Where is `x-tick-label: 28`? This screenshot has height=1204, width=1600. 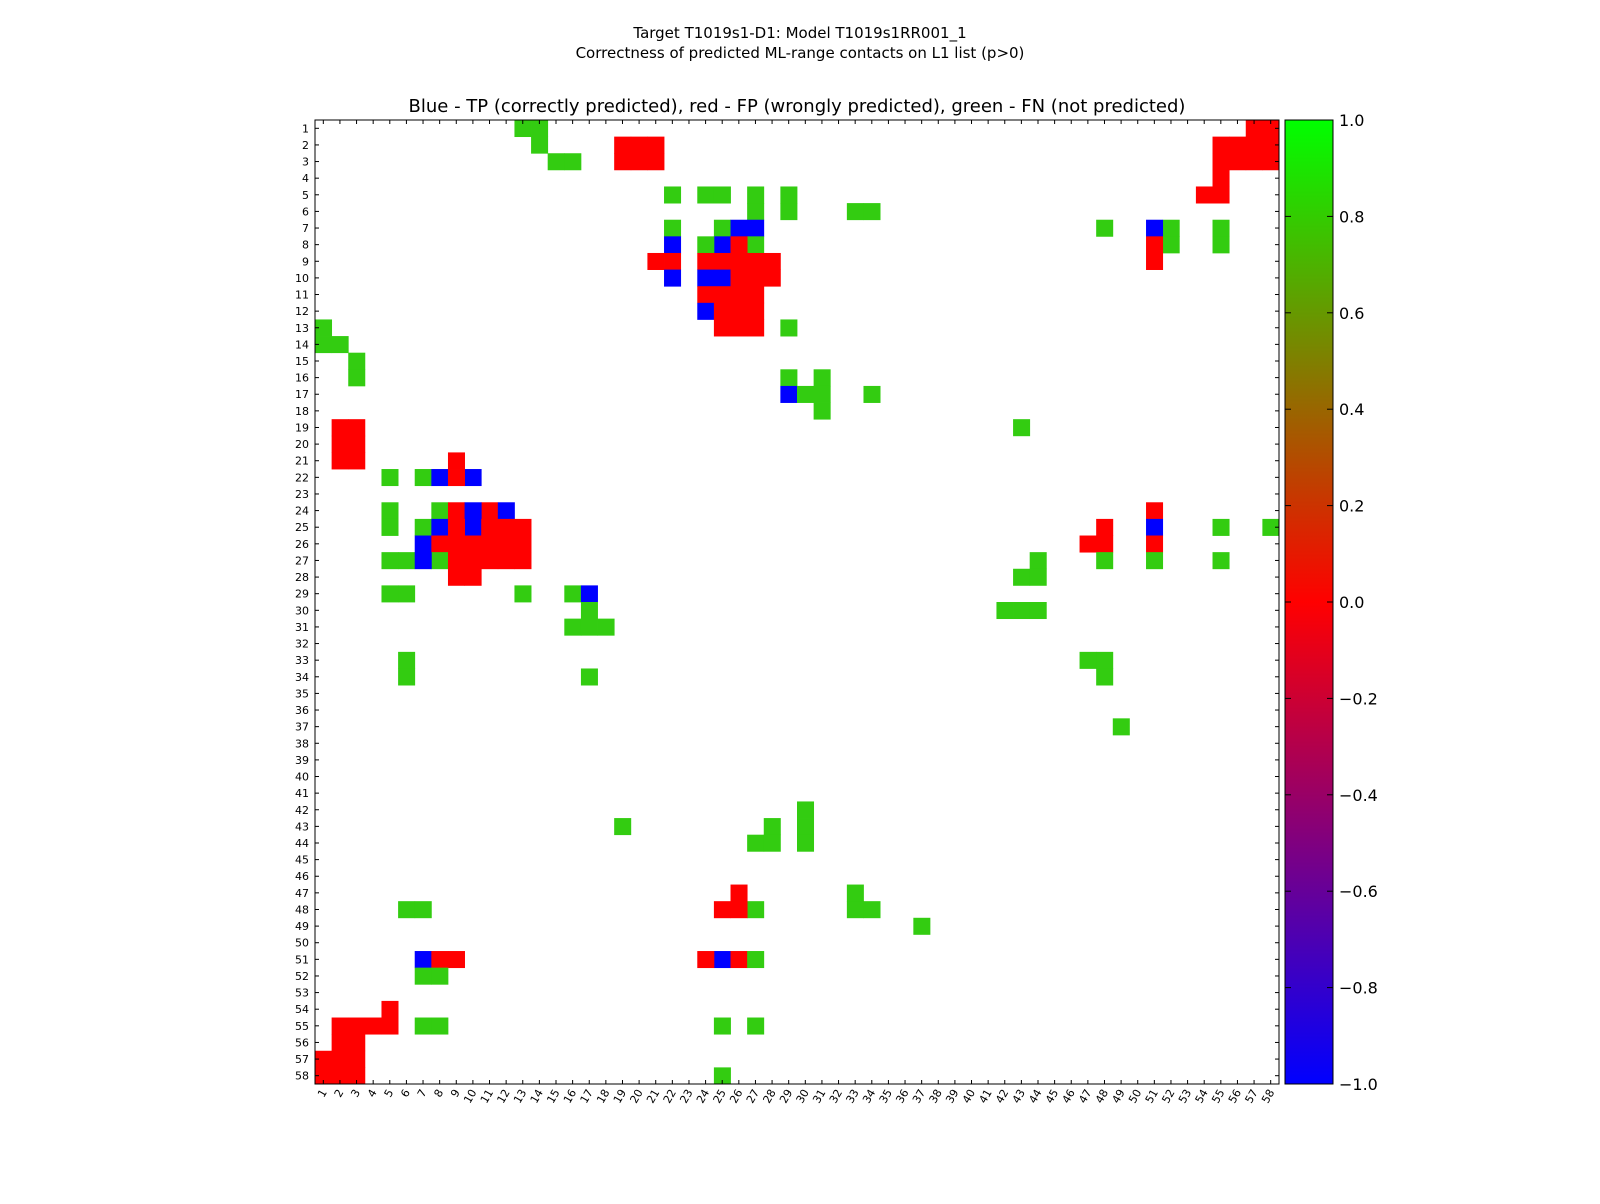 x-tick-label: 28 is located at coordinates (769, 1096).